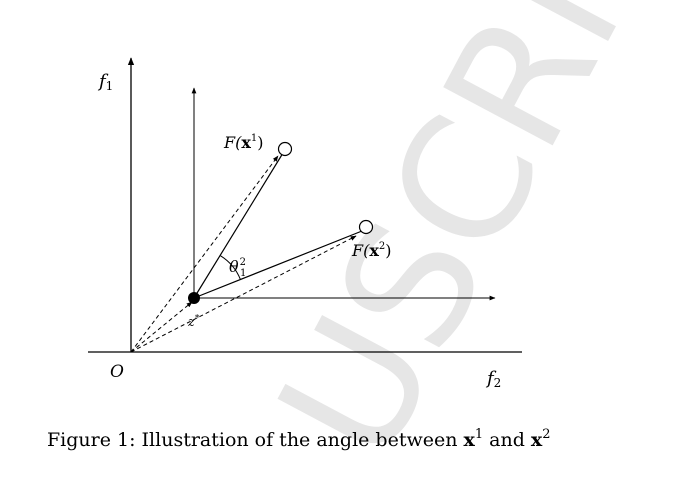 This screenshot has height=480, width=689. What do you see at coordinates (237, 268) in the screenshot?
I see `angle-label: θ2 1` at bounding box center [237, 268].